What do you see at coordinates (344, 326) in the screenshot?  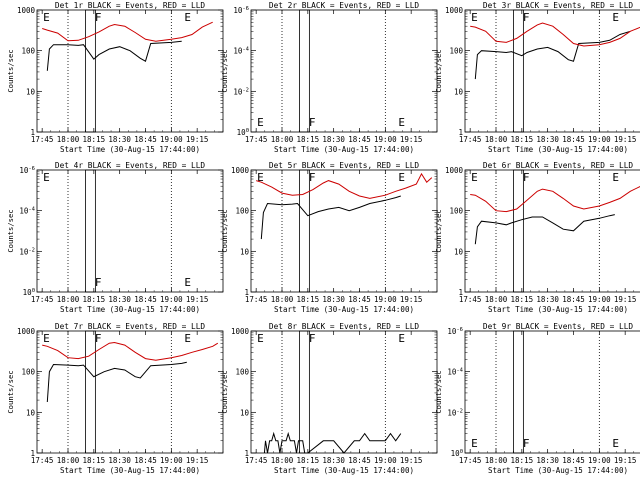 I see `chart-title: Det 8r BLACK = Events, RED = LLD` at bounding box center [344, 326].